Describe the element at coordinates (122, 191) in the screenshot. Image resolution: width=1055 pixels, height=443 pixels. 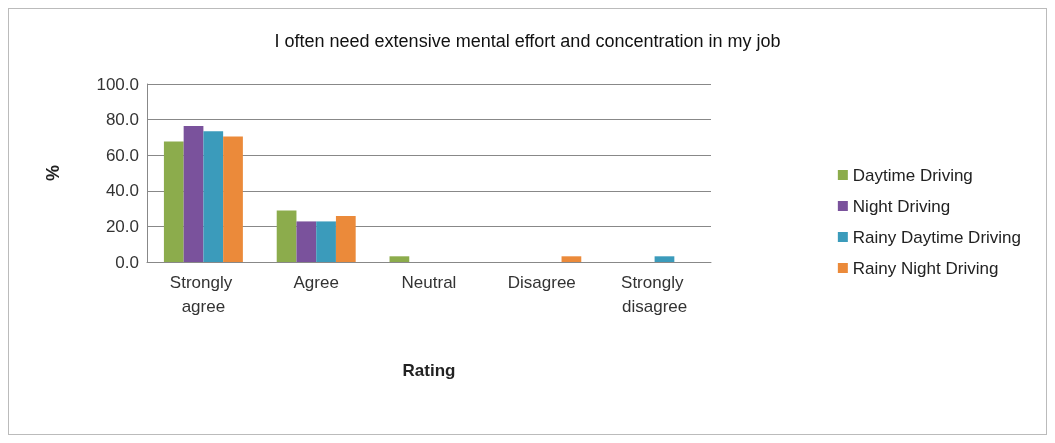
I see `y-tick-label: 40.0` at that location.